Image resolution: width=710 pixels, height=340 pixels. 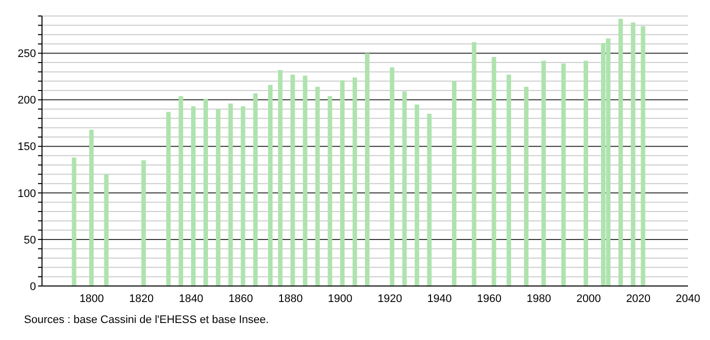 I want to click on y-tick-label: 100, so click(x=27, y=194).